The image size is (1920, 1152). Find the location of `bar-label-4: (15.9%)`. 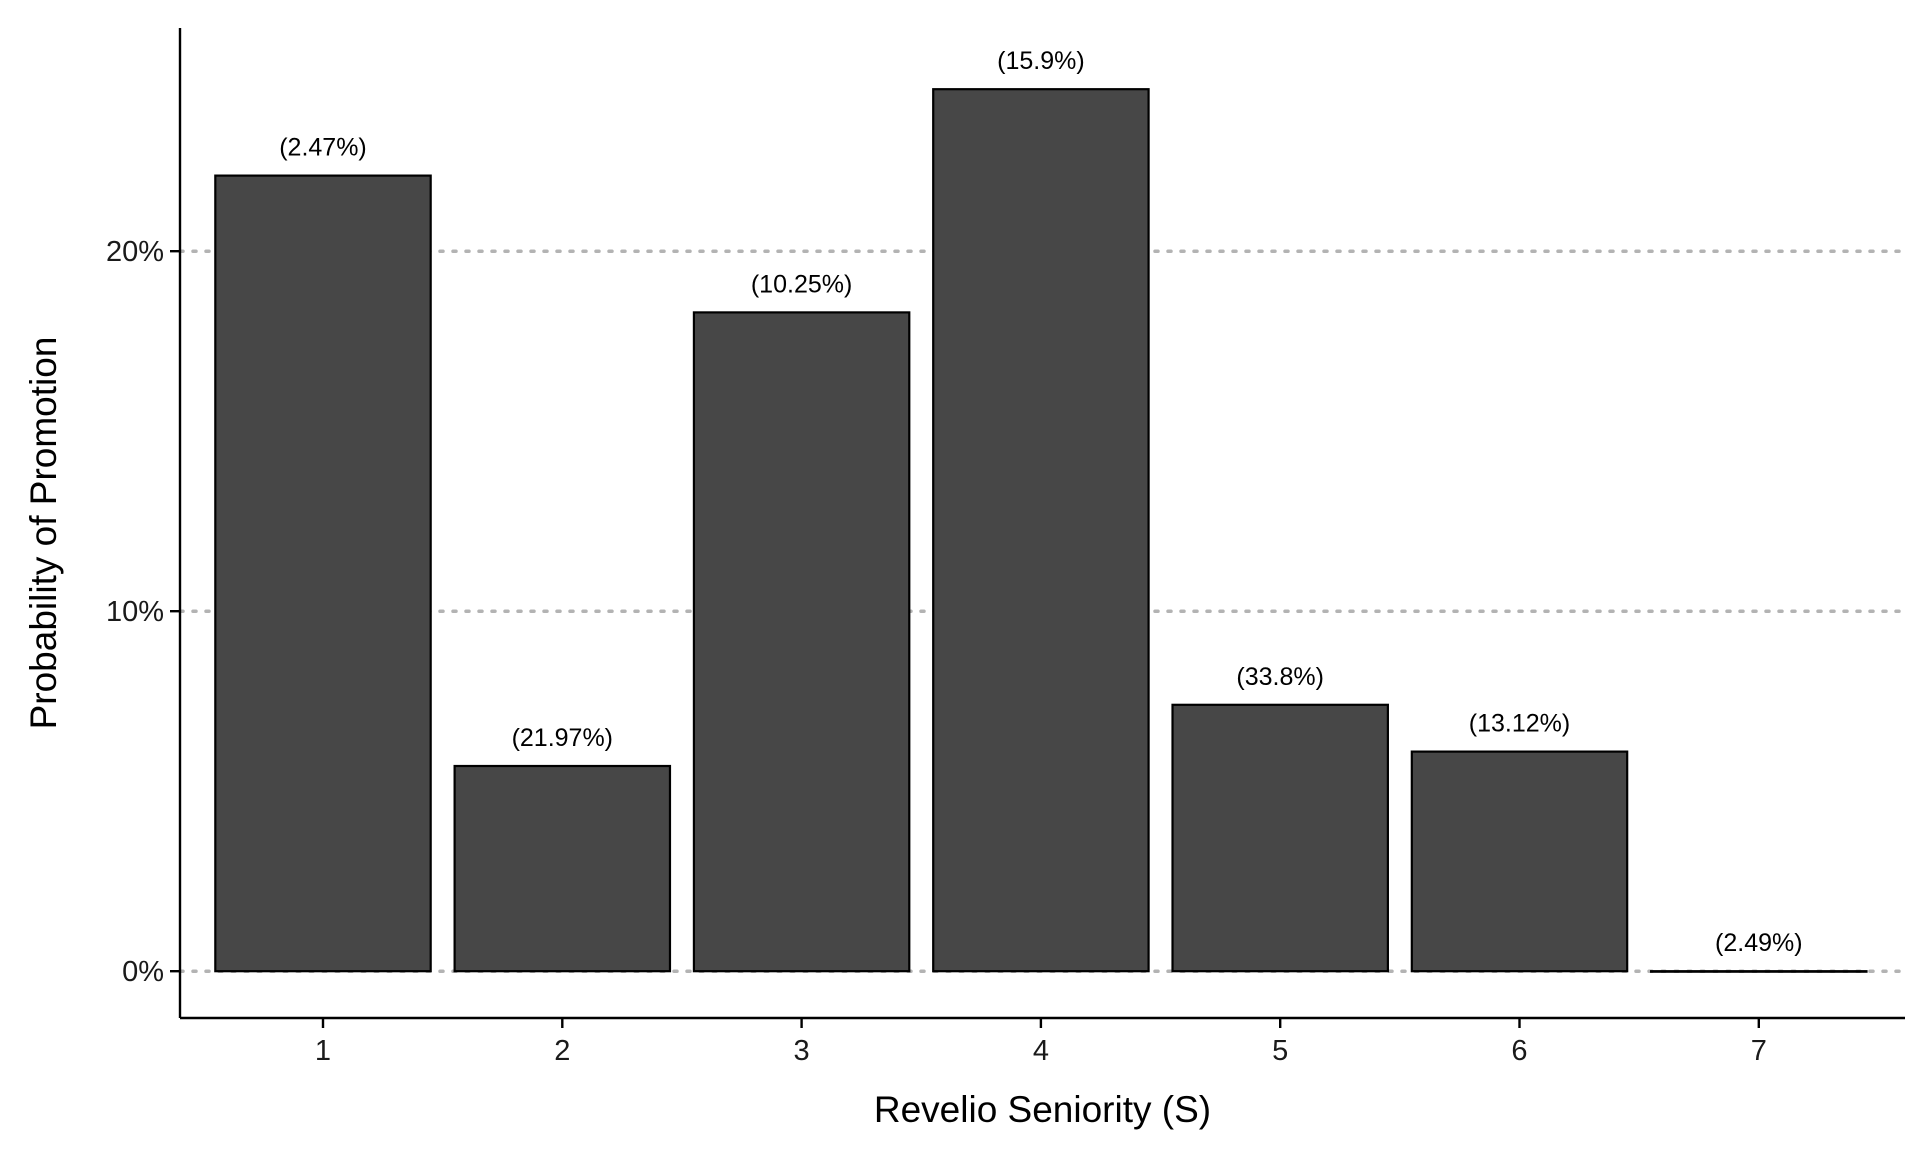

bar-label-4: (15.9%) is located at coordinates (1041, 61).